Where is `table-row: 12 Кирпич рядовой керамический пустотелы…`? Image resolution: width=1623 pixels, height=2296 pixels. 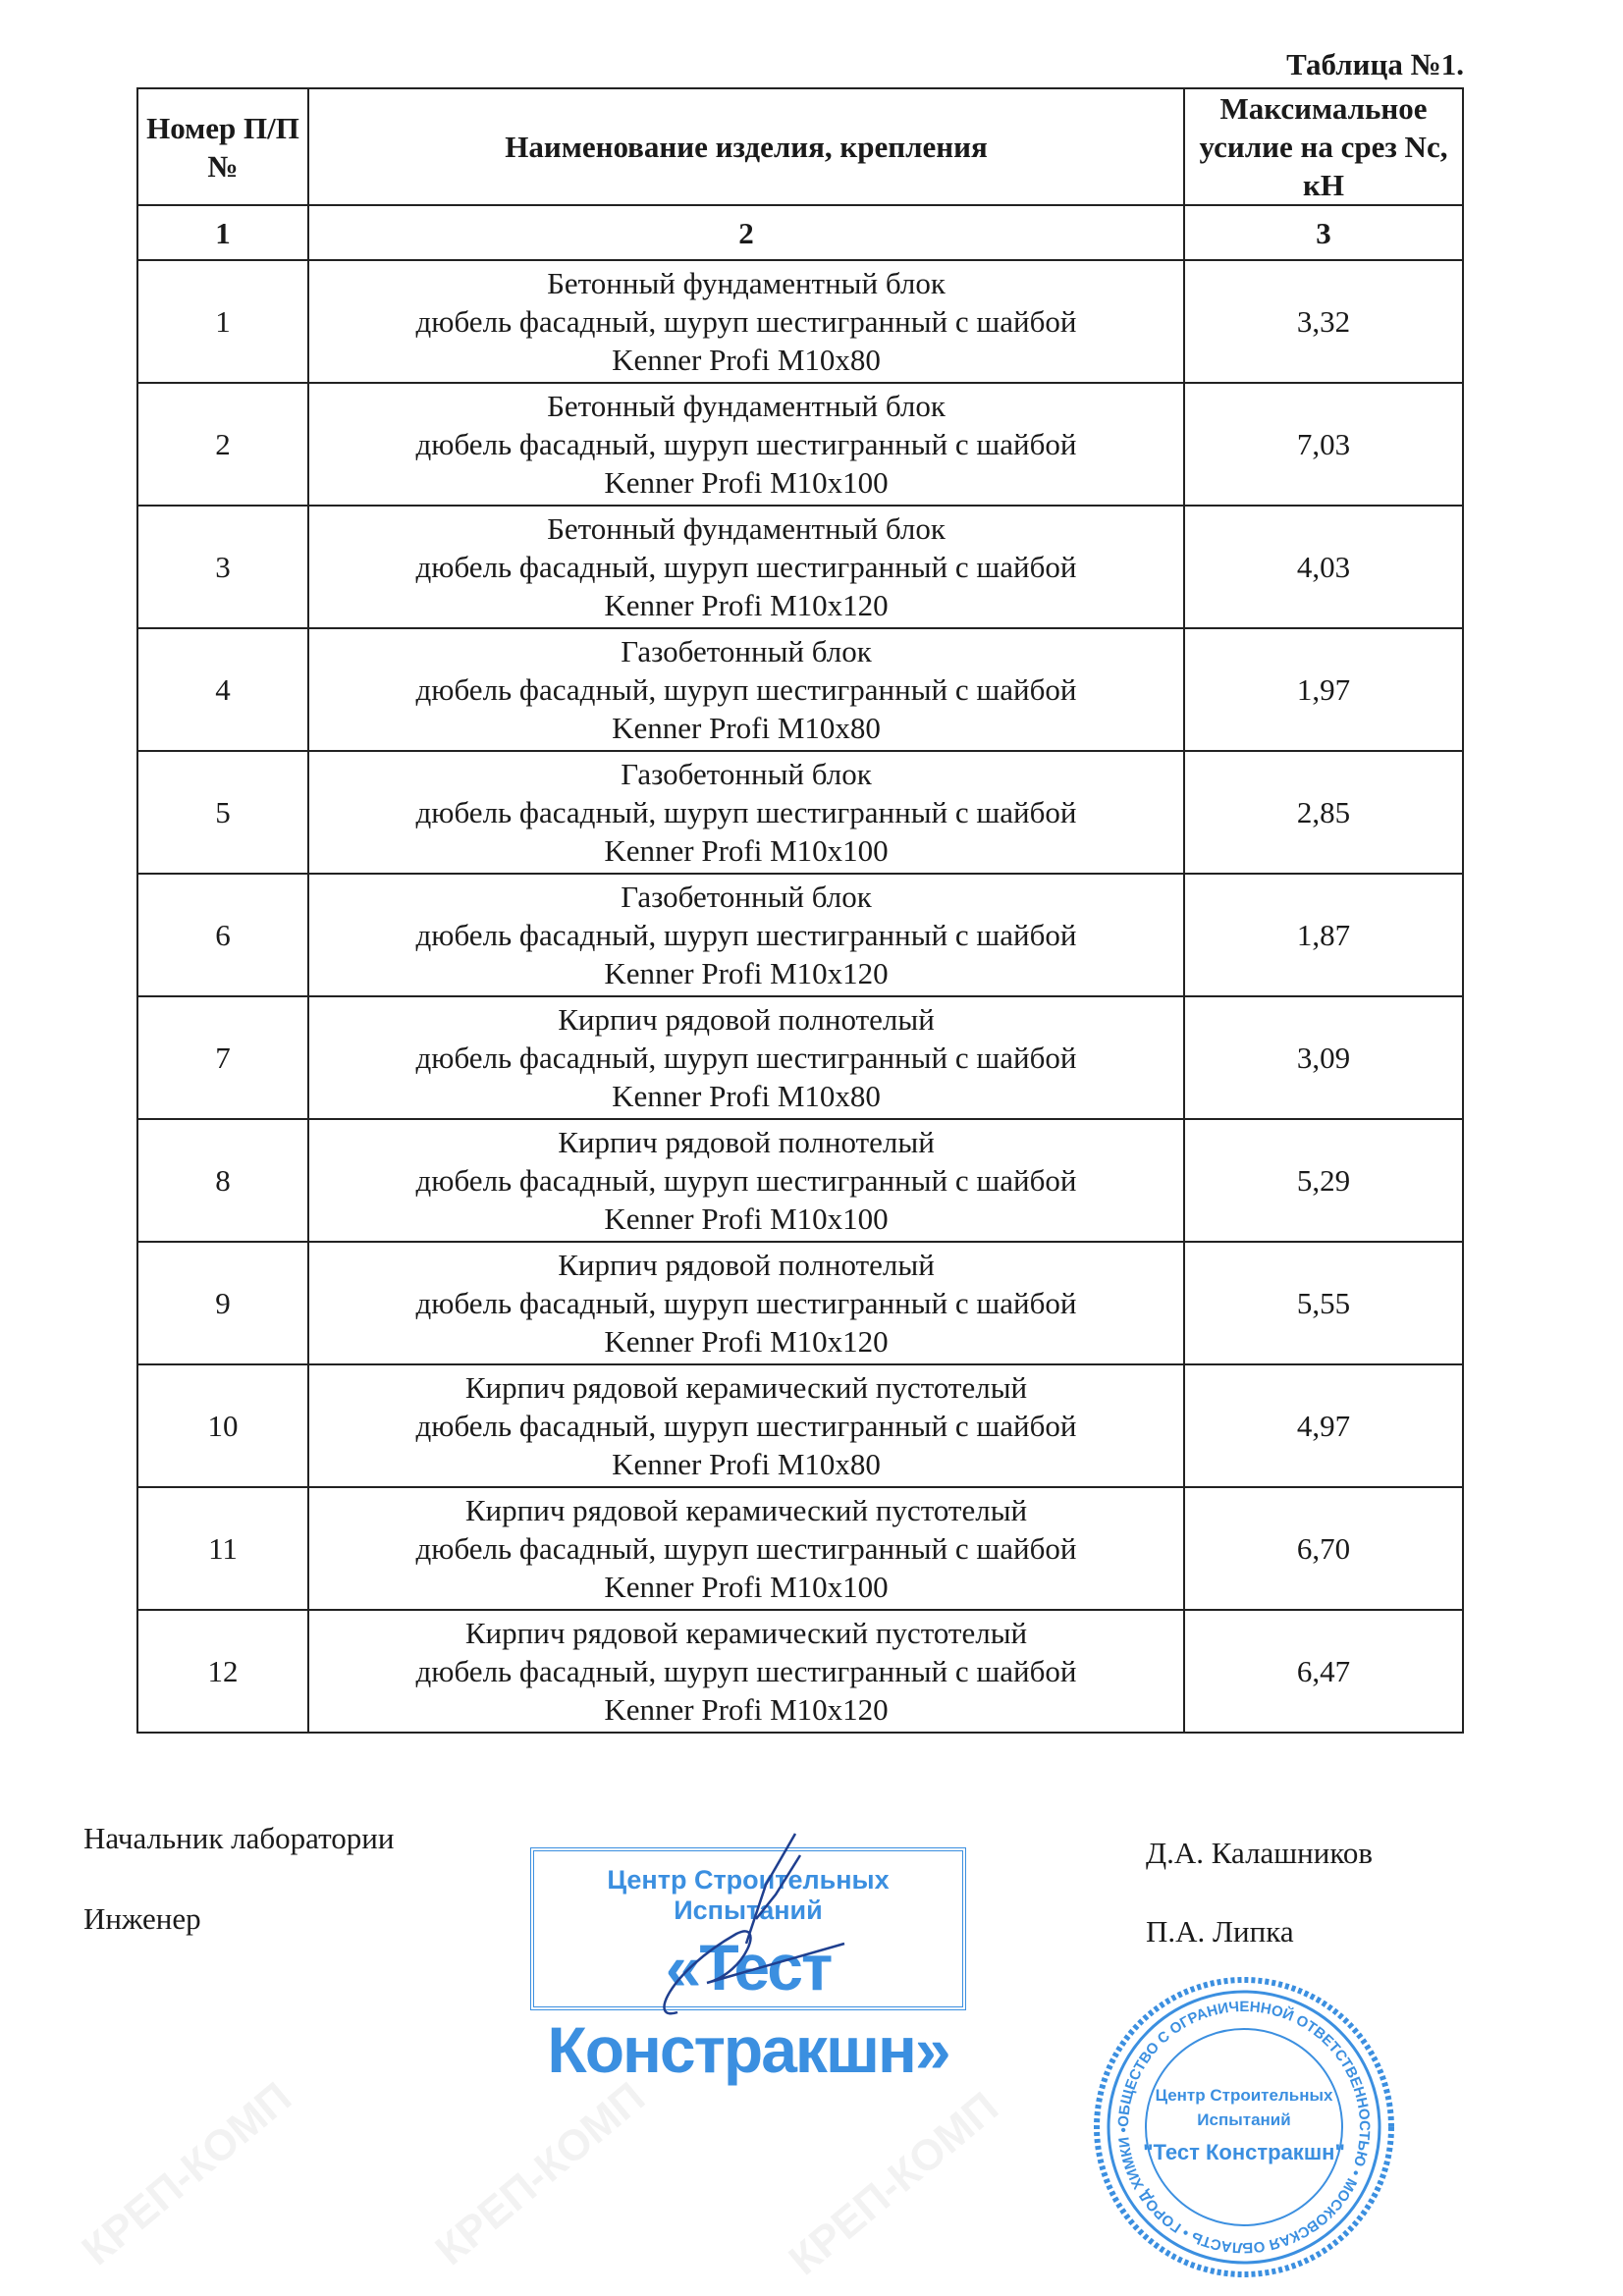
table-row: 12 Кирпич рядовой керамический пустотелы… is located at coordinates (800, 1671).